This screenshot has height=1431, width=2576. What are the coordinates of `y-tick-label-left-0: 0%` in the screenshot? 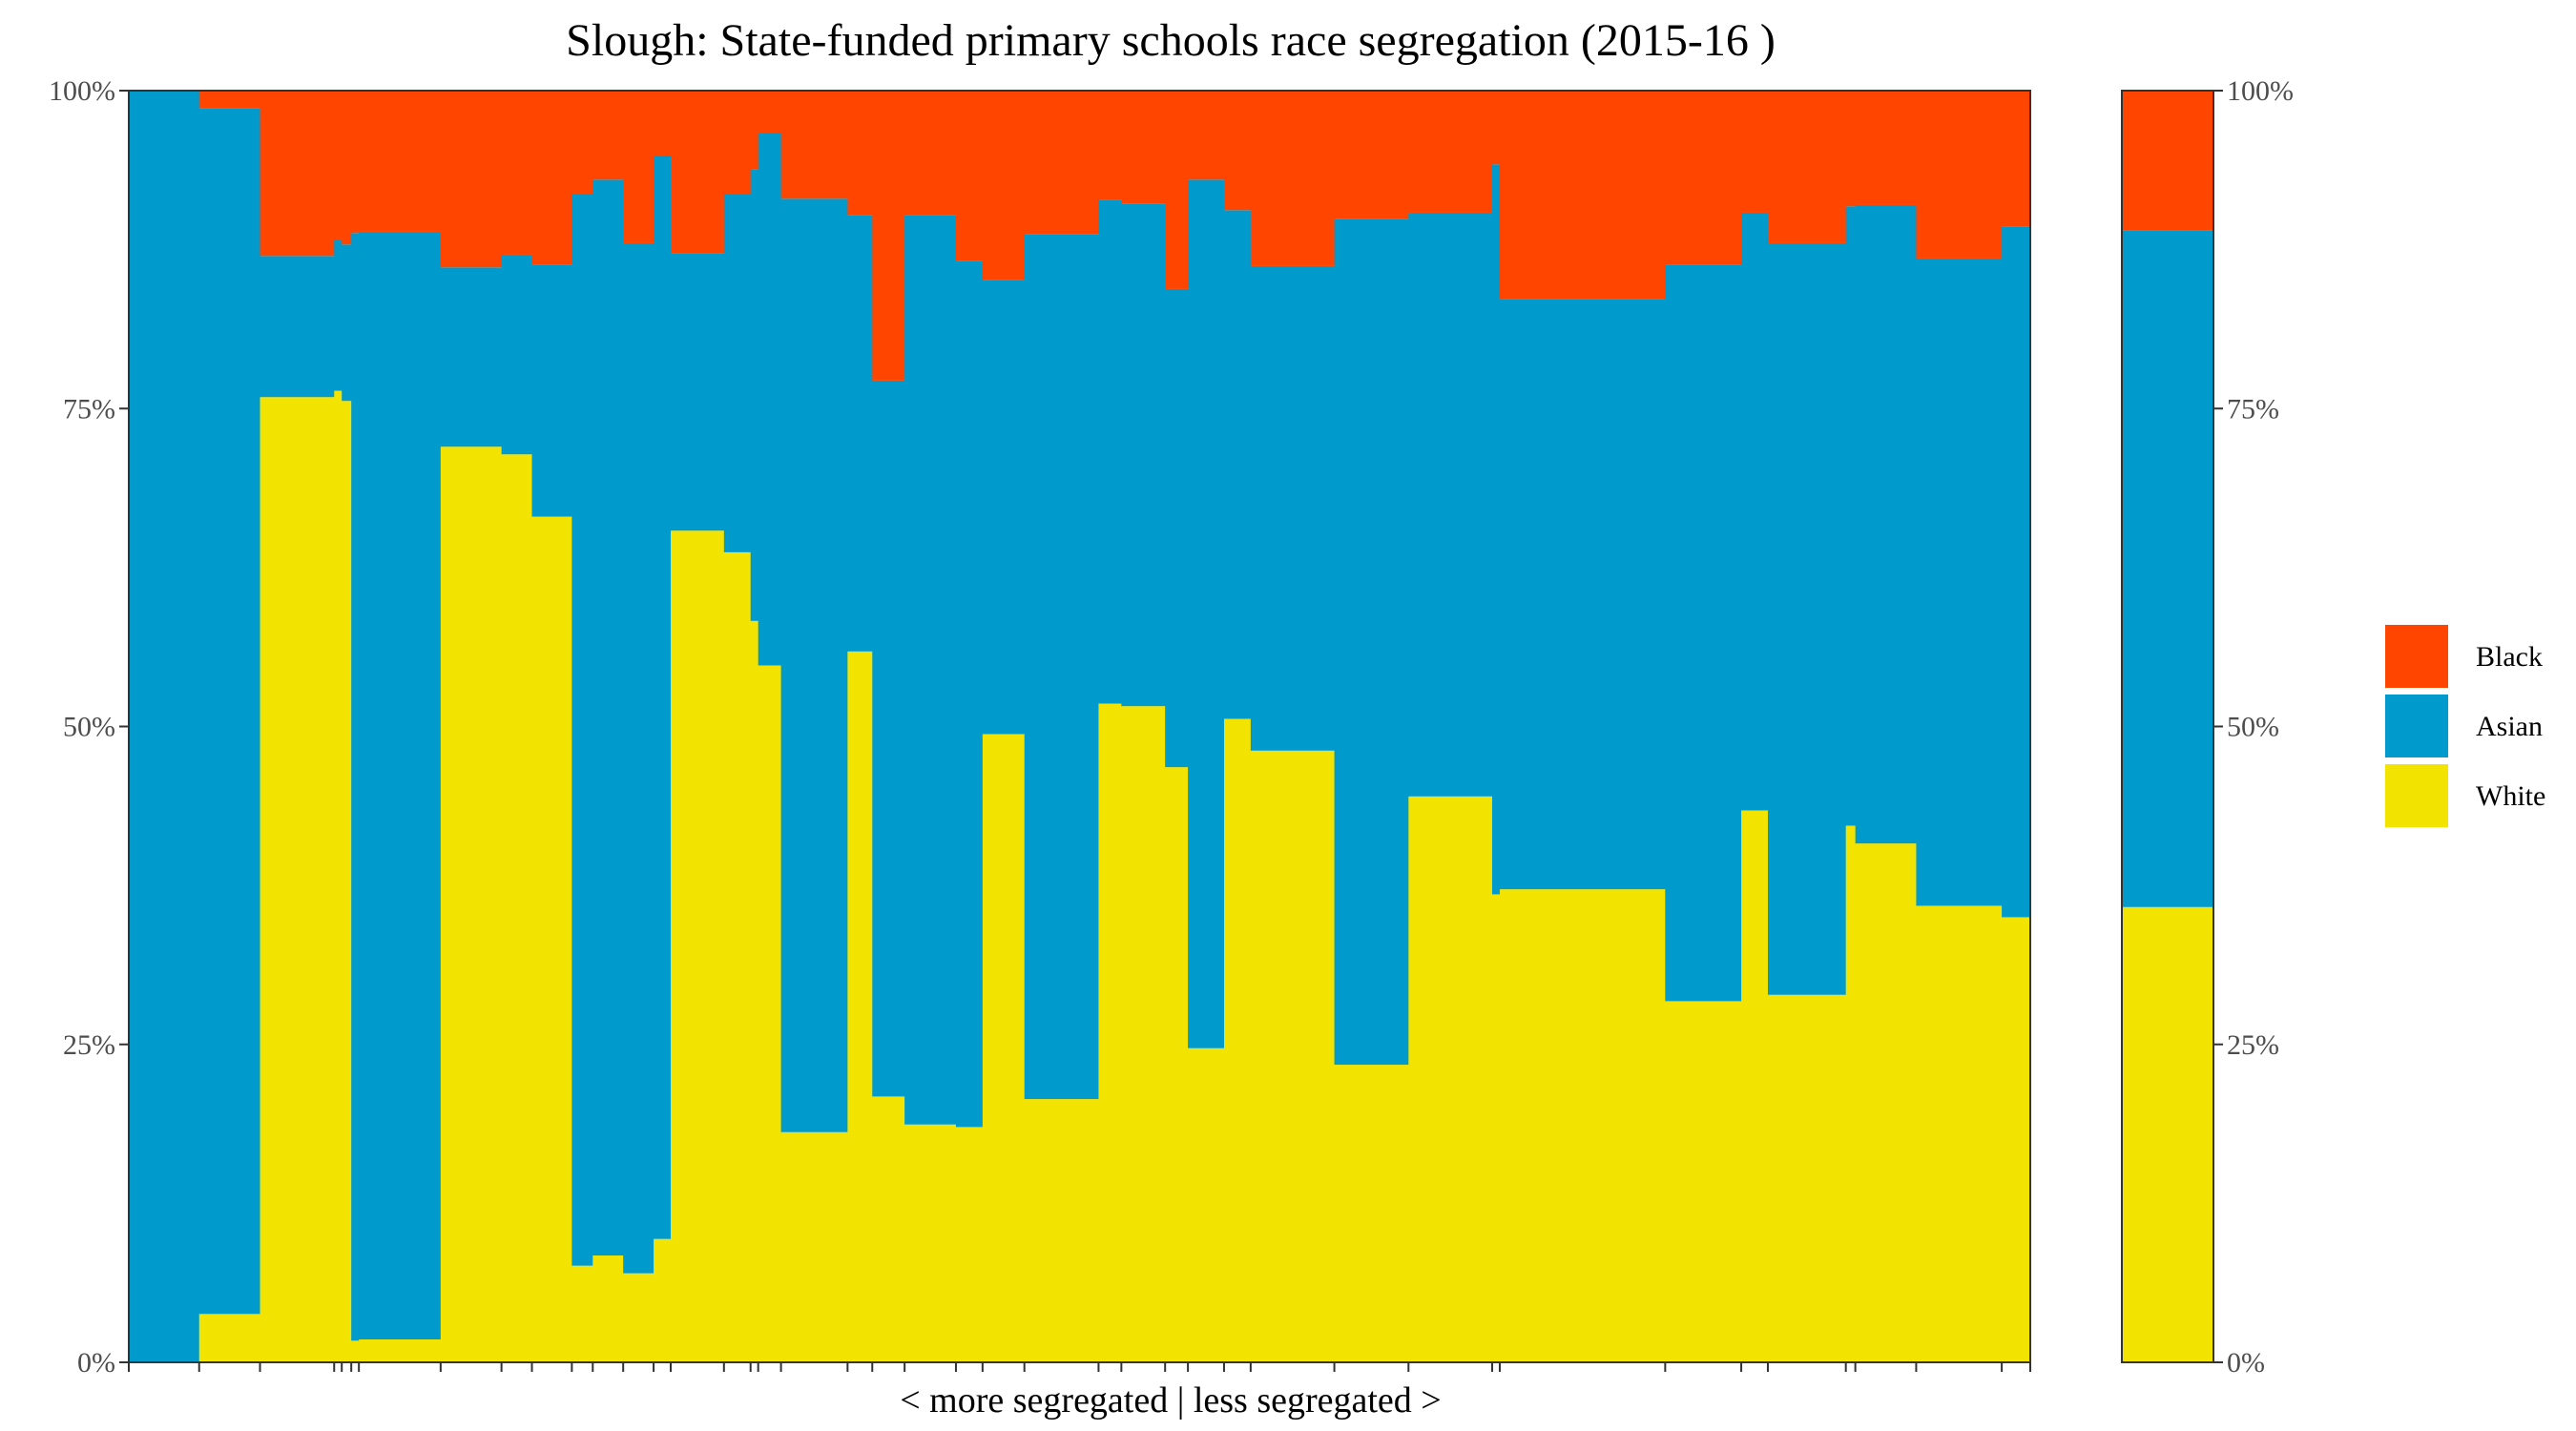 It's located at (96, 1363).